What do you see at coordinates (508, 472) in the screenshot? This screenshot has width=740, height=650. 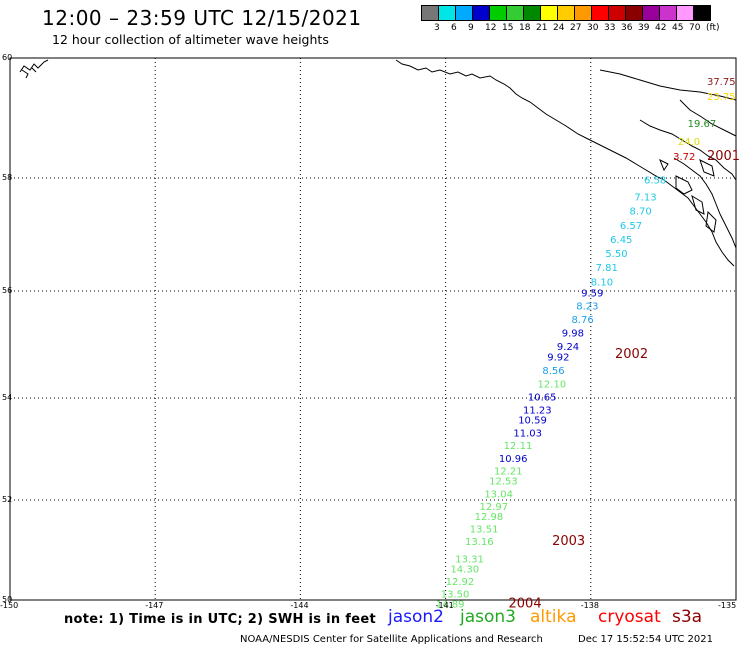 I see `wave-height-label: 12.21` at bounding box center [508, 472].